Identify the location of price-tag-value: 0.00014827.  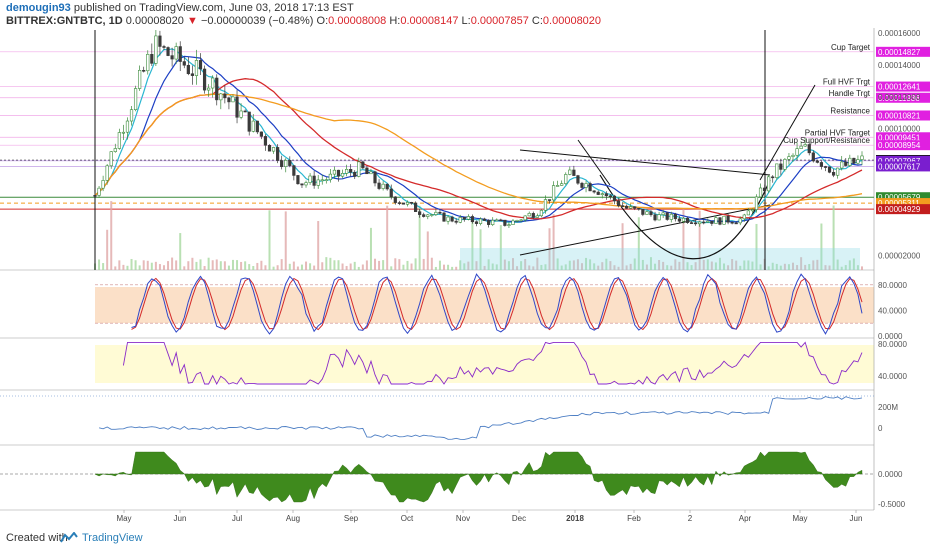
(899, 52).